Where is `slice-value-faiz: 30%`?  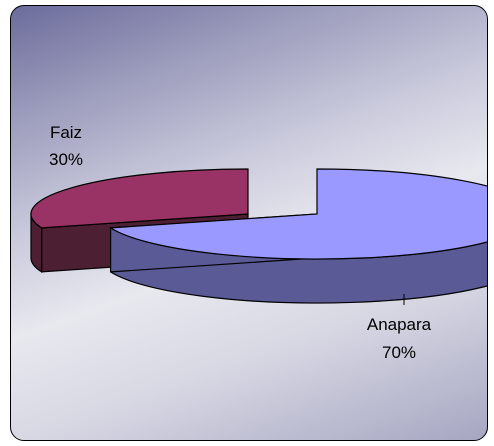 slice-value-faiz: 30% is located at coordinates (66, 159).